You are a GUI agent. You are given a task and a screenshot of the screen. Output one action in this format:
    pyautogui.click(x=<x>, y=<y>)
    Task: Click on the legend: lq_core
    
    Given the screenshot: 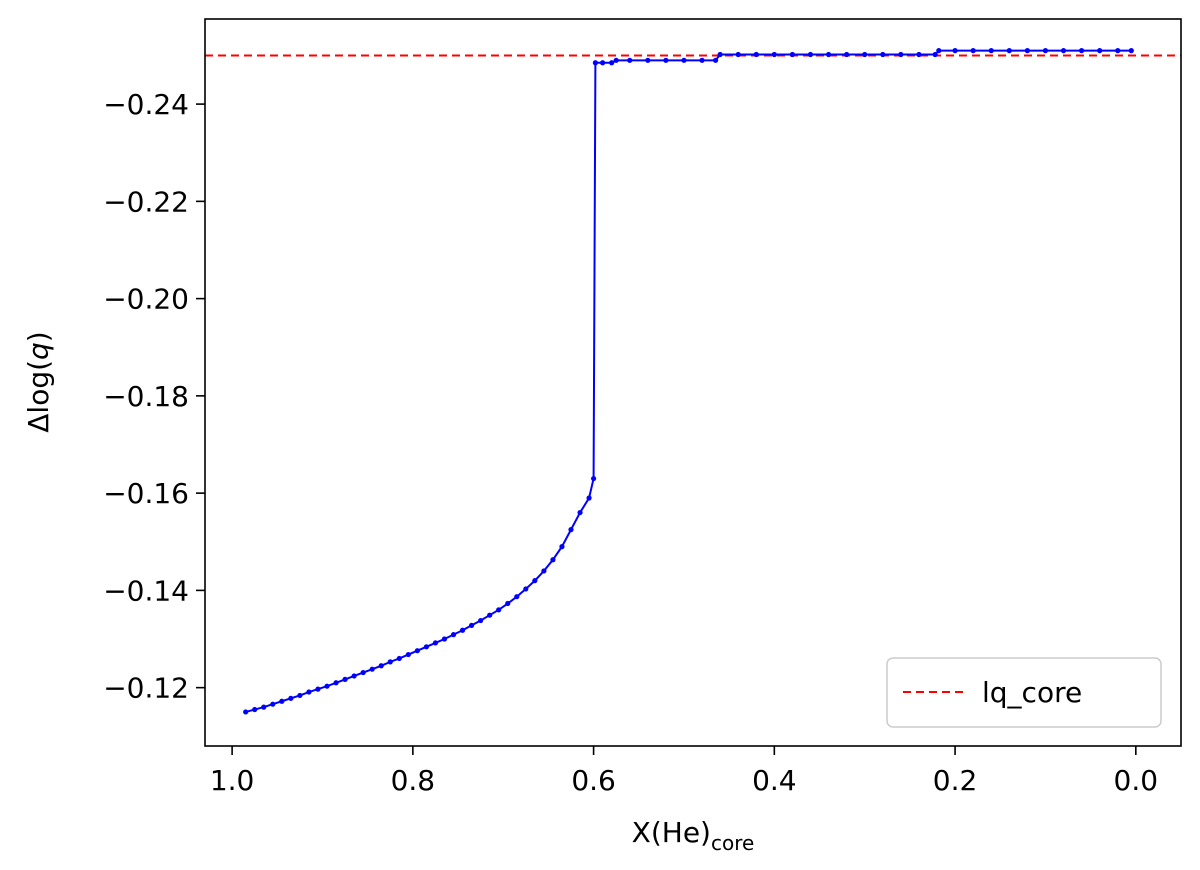 What is the action you would take?
    pyautogui.click(x=1024, y=692)
    